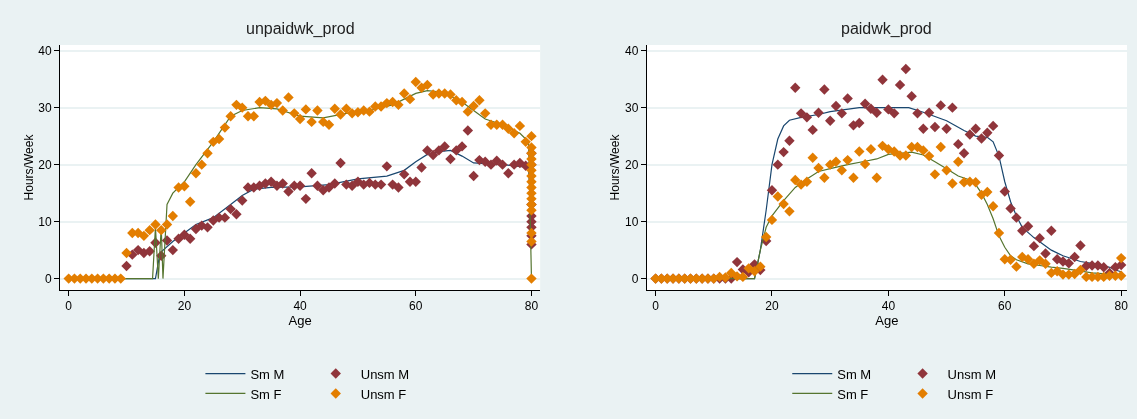 Image resolution: width=1137 pixels, height=419 pixels. I want to click on chart-title: unpaidwk_prod, so click(300, 29).